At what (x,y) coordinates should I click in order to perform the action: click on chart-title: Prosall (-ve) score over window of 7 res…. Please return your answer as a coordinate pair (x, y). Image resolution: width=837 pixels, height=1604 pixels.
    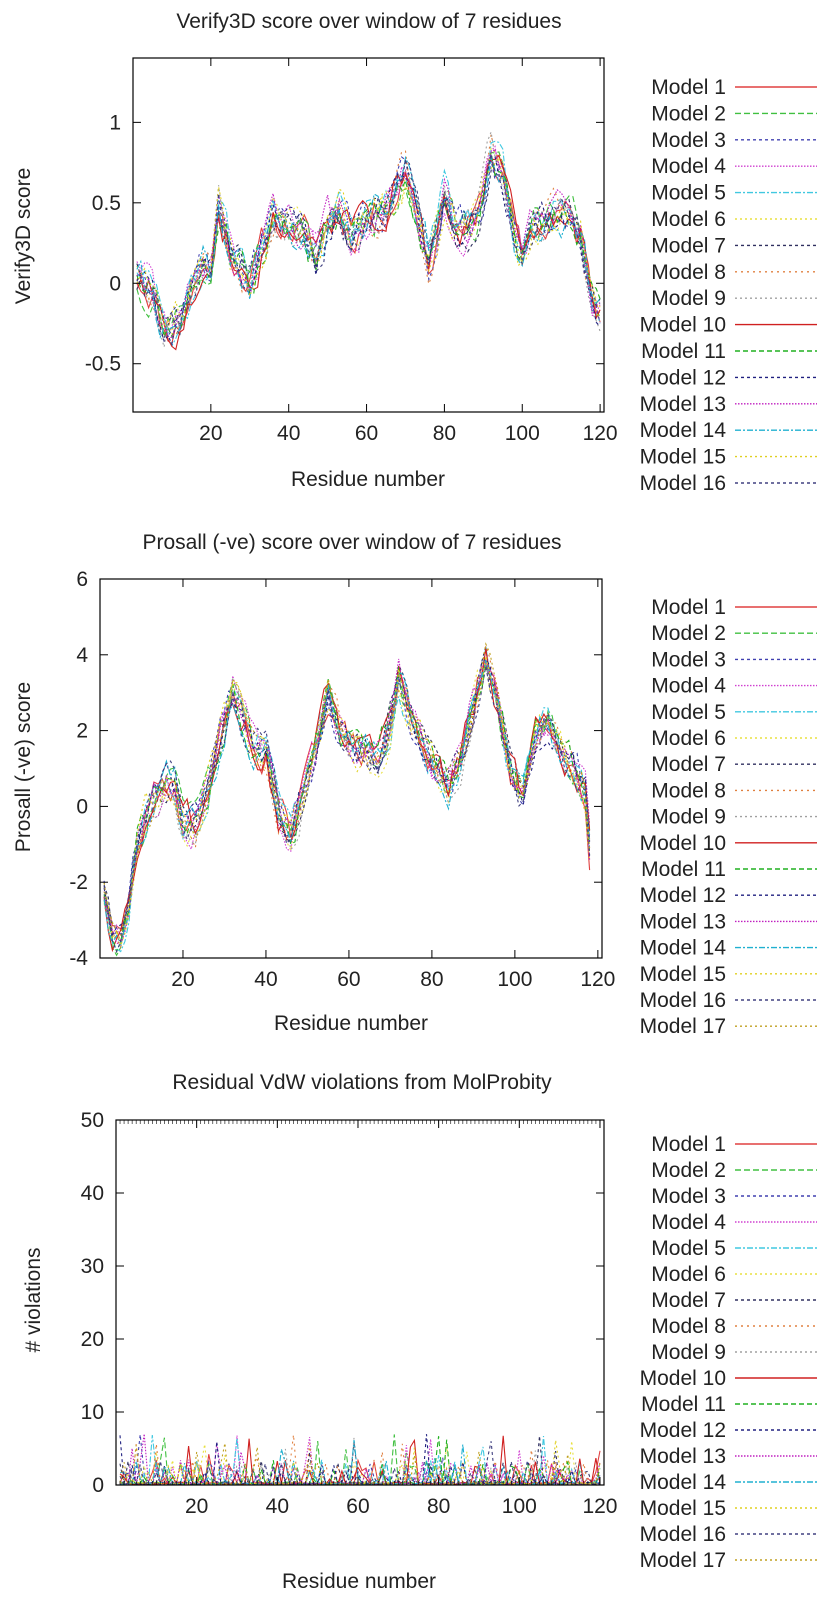
    Looking at the image, I should click on (352, 542).